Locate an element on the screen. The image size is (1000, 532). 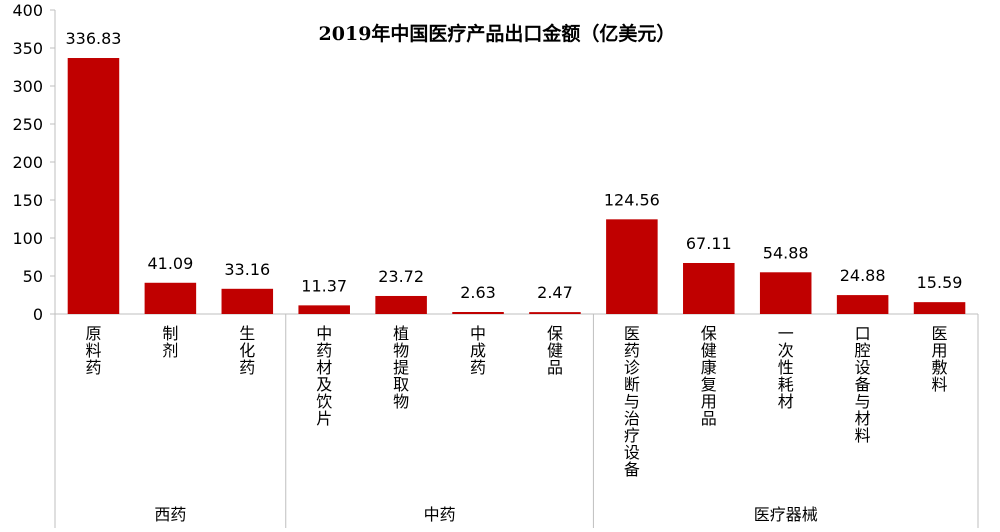
category-label: 医药诊断与治疗设备 is located at coordinates (632, 401).